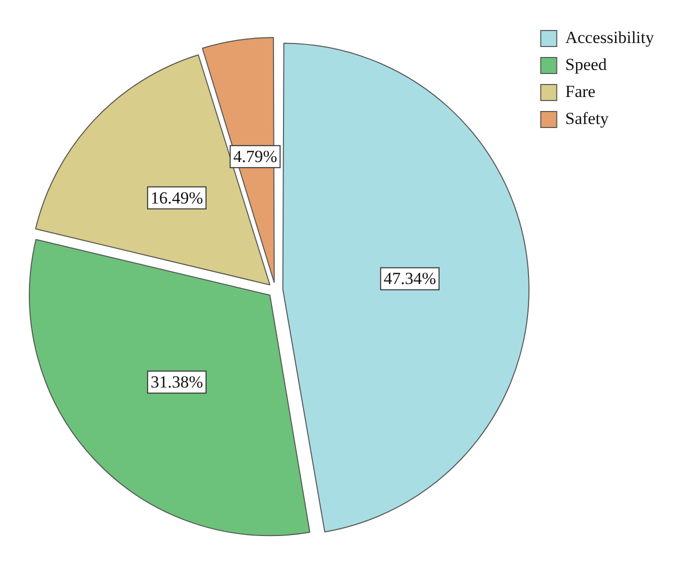  What do you see at coordinates (586, 64) in the screenshot?
I see `legend-label: Speed` at bounding box center [586, 64].